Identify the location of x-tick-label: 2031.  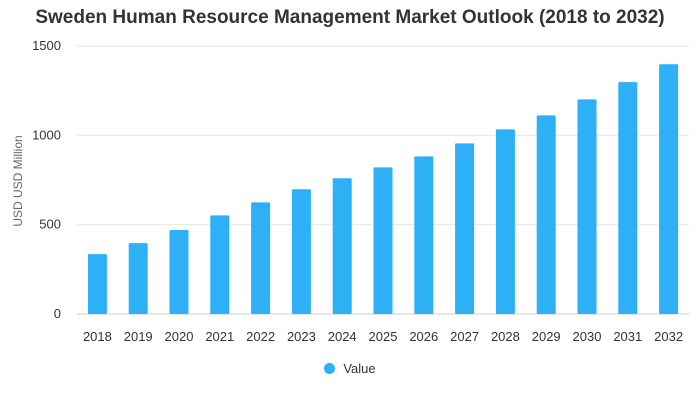
(627, 336).